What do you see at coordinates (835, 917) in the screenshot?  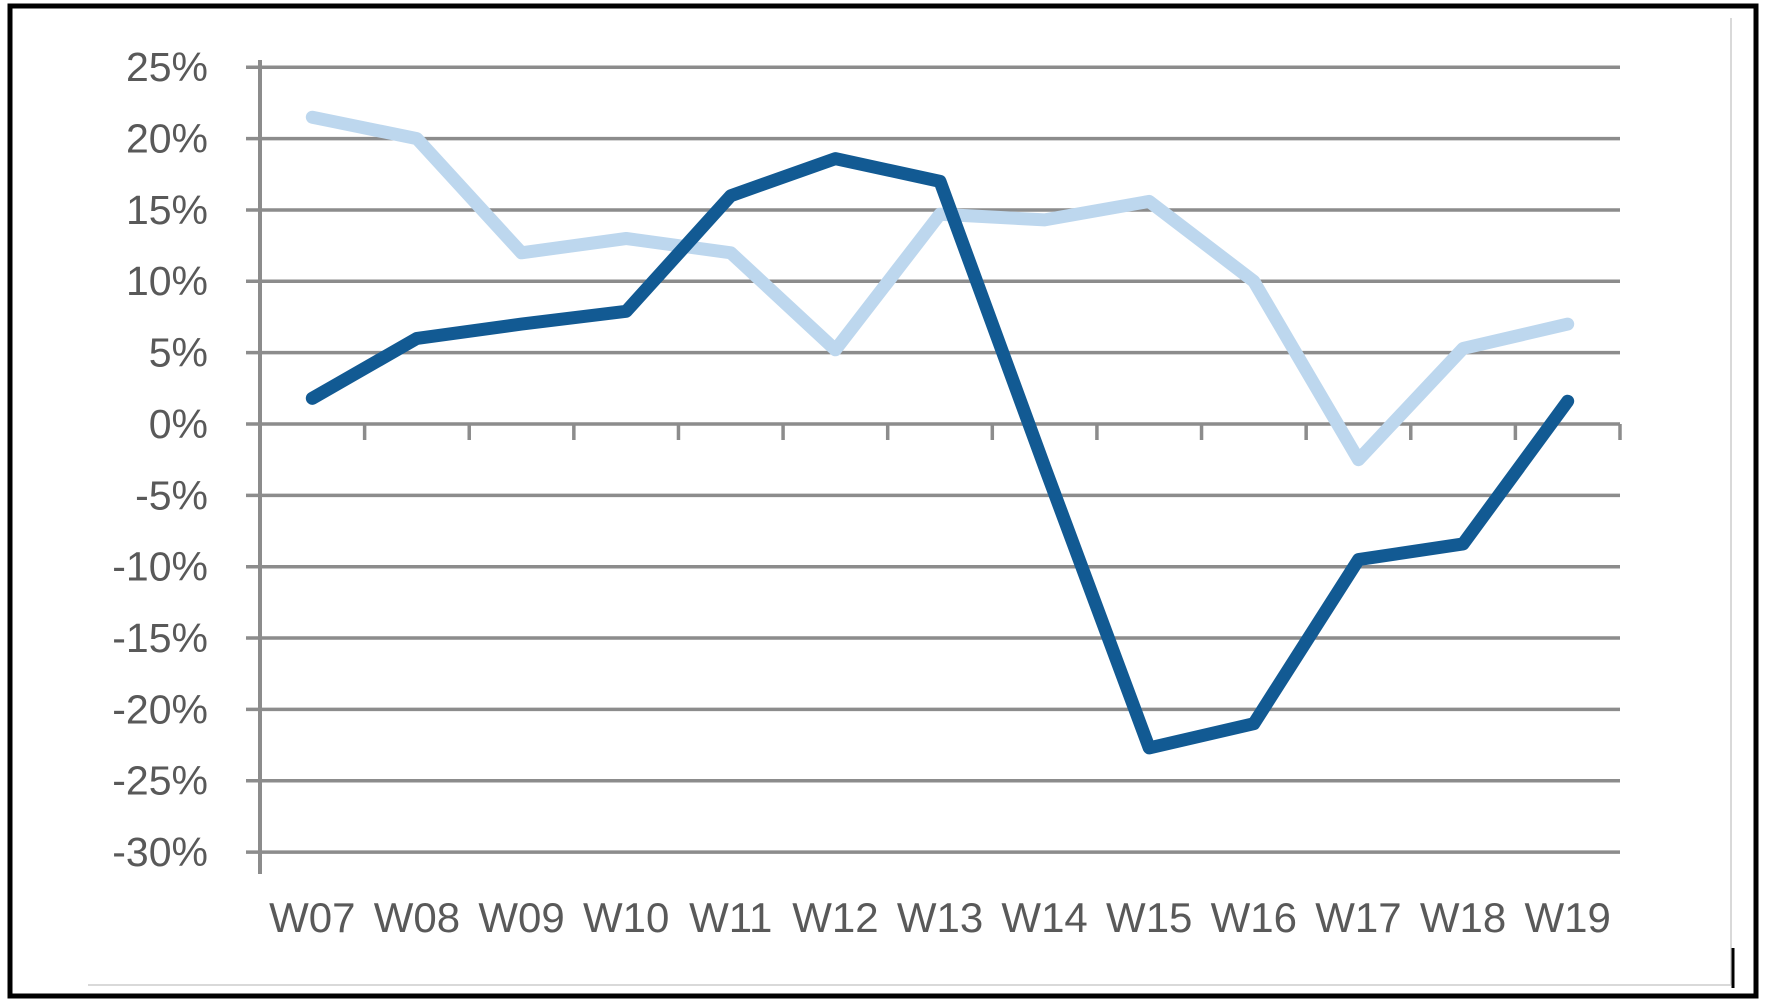 I see `x-tick-label-W12: W12` at bounding box center [835, 917].